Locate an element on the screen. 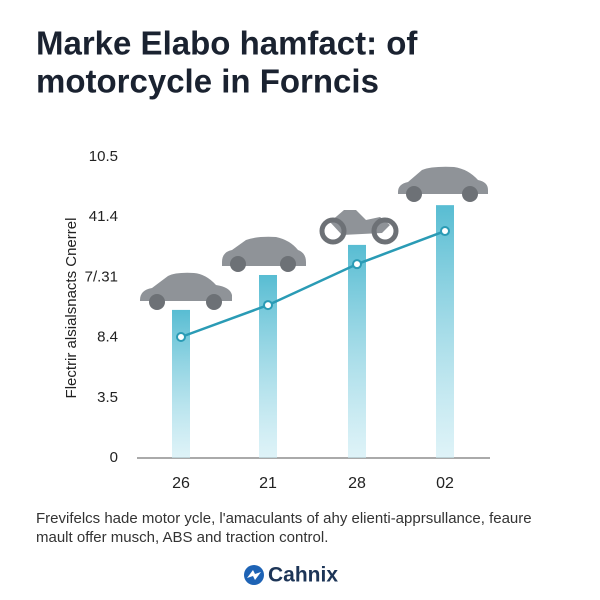 The height and width of the screenshot is (600, 600). x-tick-label: 21 is located at coordinates (268, 483).